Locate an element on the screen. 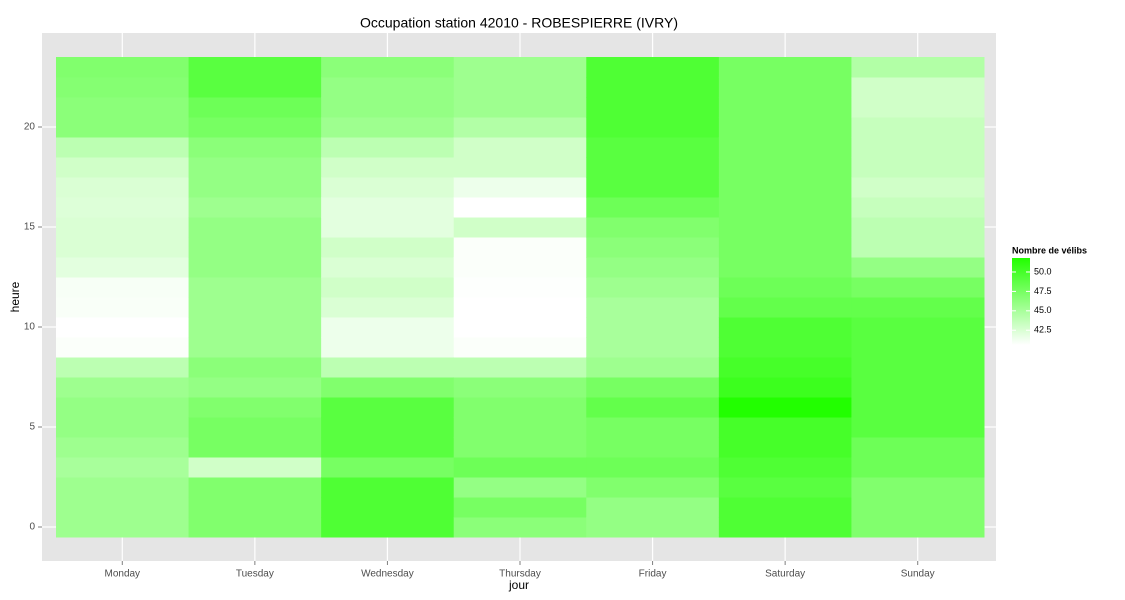  x-tick-label: Wednesday is located at coordinates (387, 574).